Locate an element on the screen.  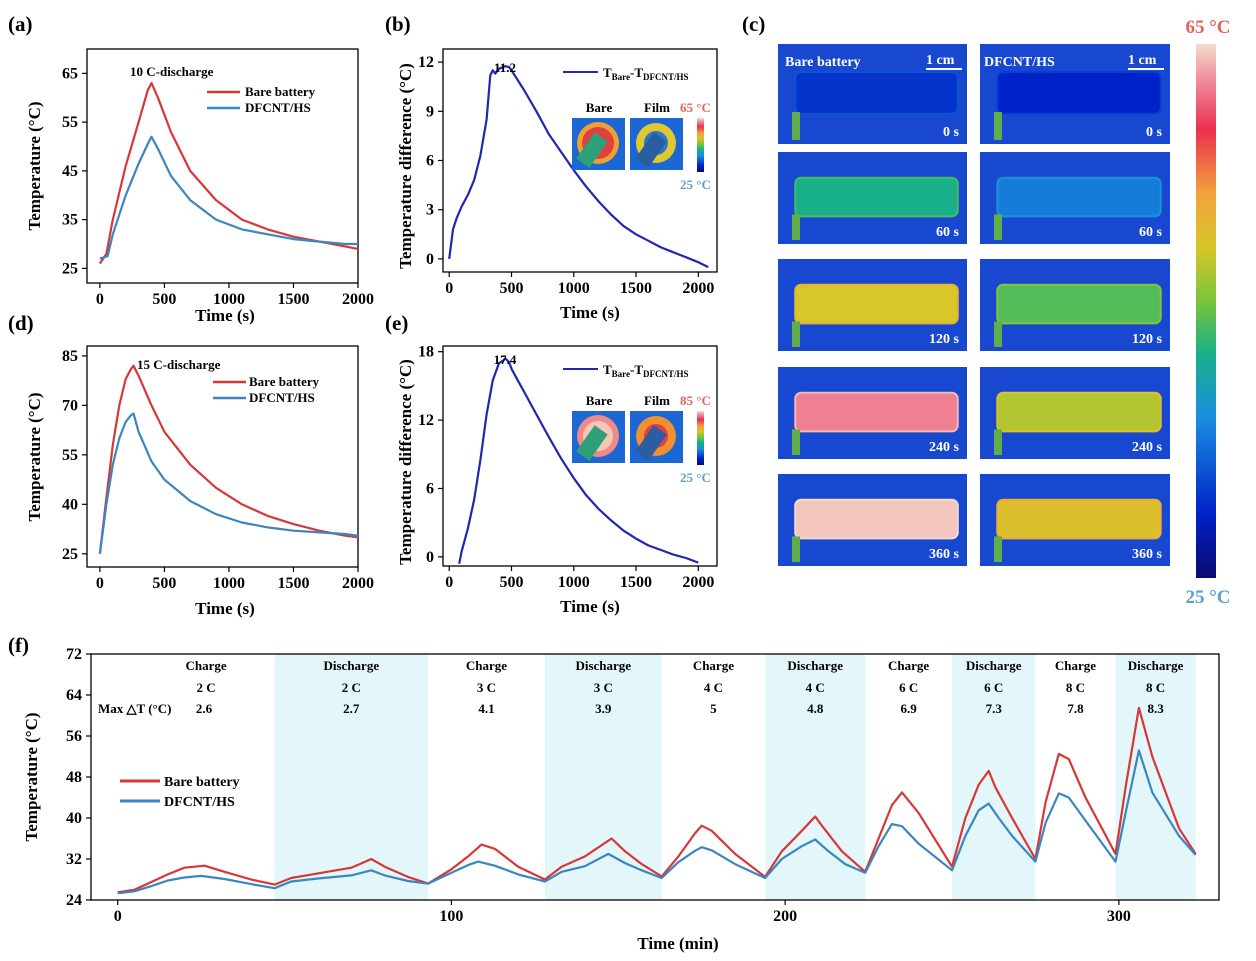
ylabel-f: Temperature (°C) is located at coordinates (31, 776).